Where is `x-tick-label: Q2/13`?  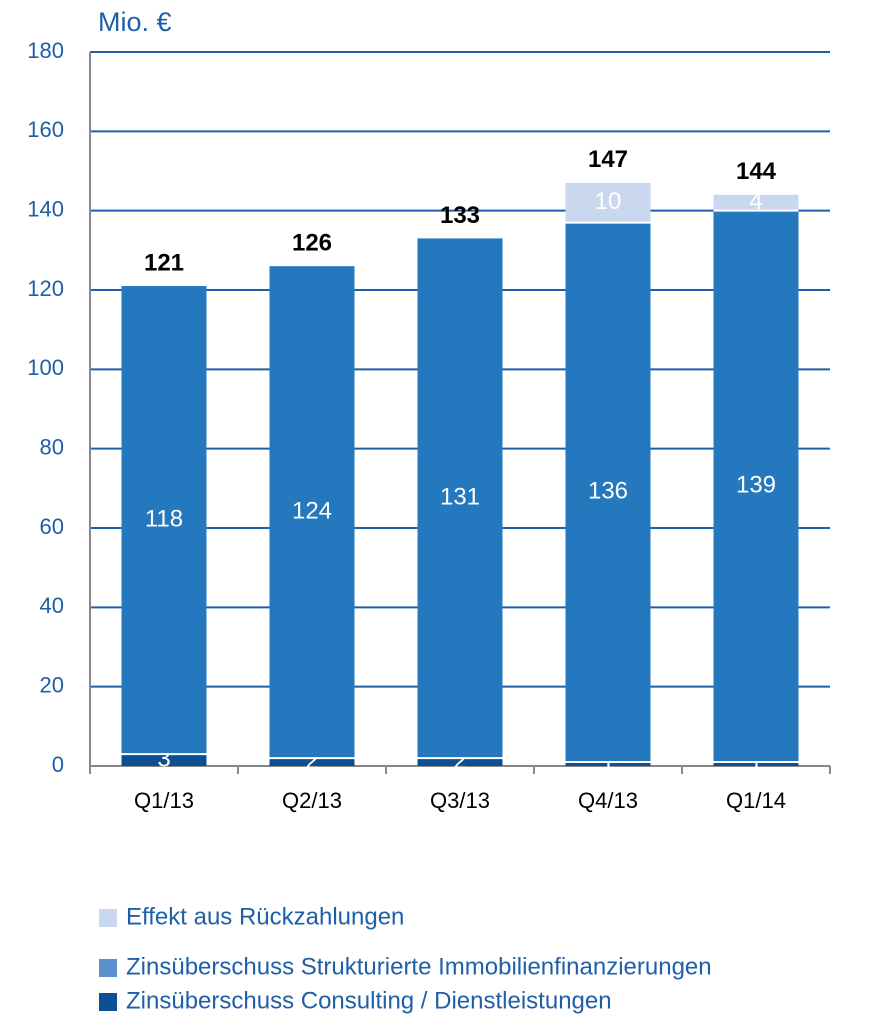
x-tick-label: Q2/13 is located at coordinates (312, 800).